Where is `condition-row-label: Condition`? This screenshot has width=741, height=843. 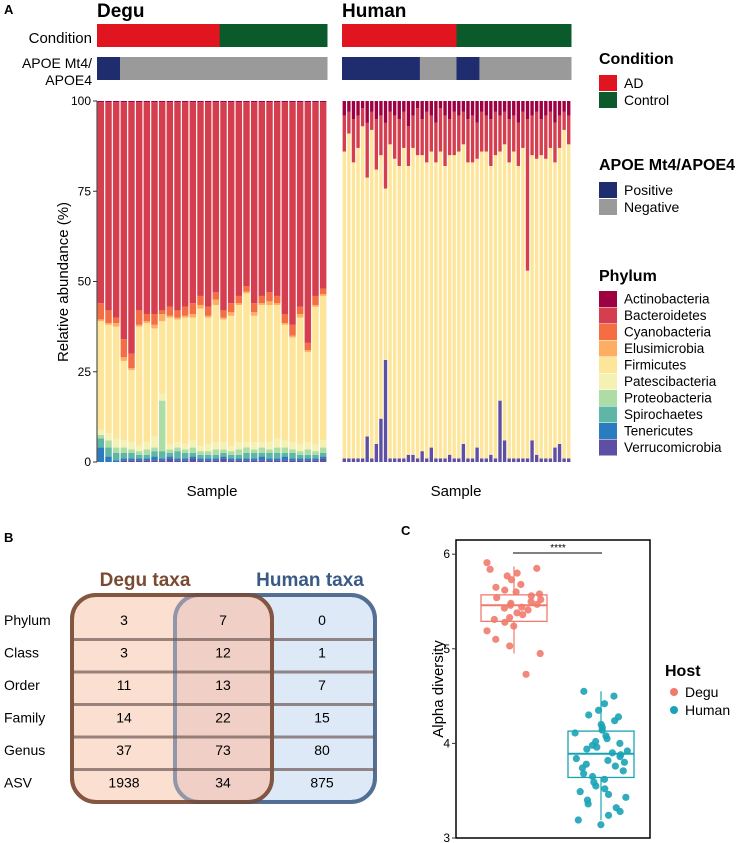
condition-row-label: Condition is located at coordinates (60, 38).